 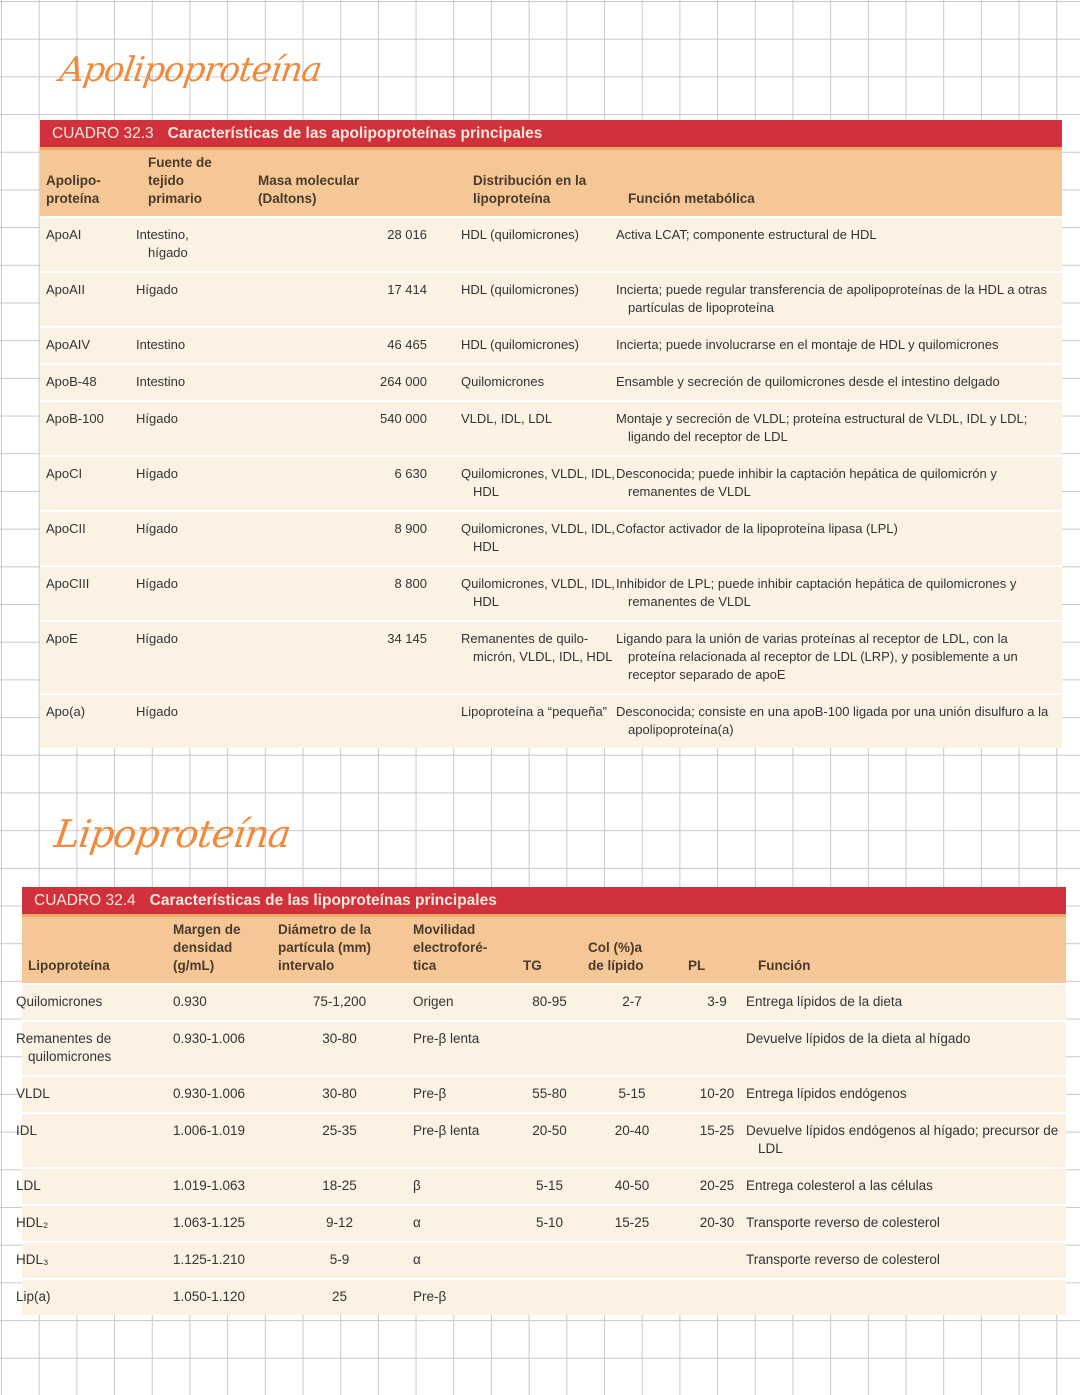 What do you see at coordinates (339, 1186) in the screenshot?
I see `table-cell: 18-25` at bounding box center [339, 1186].